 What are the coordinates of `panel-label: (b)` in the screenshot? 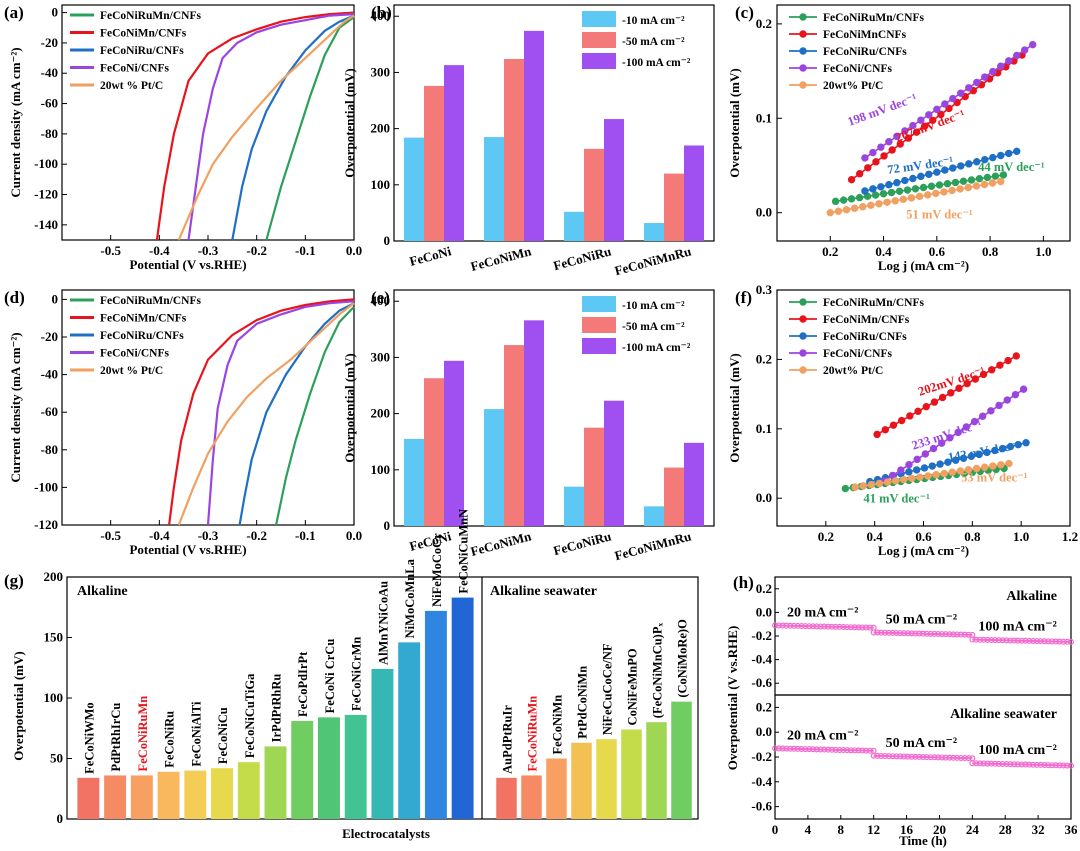 It's located at (381, 12).